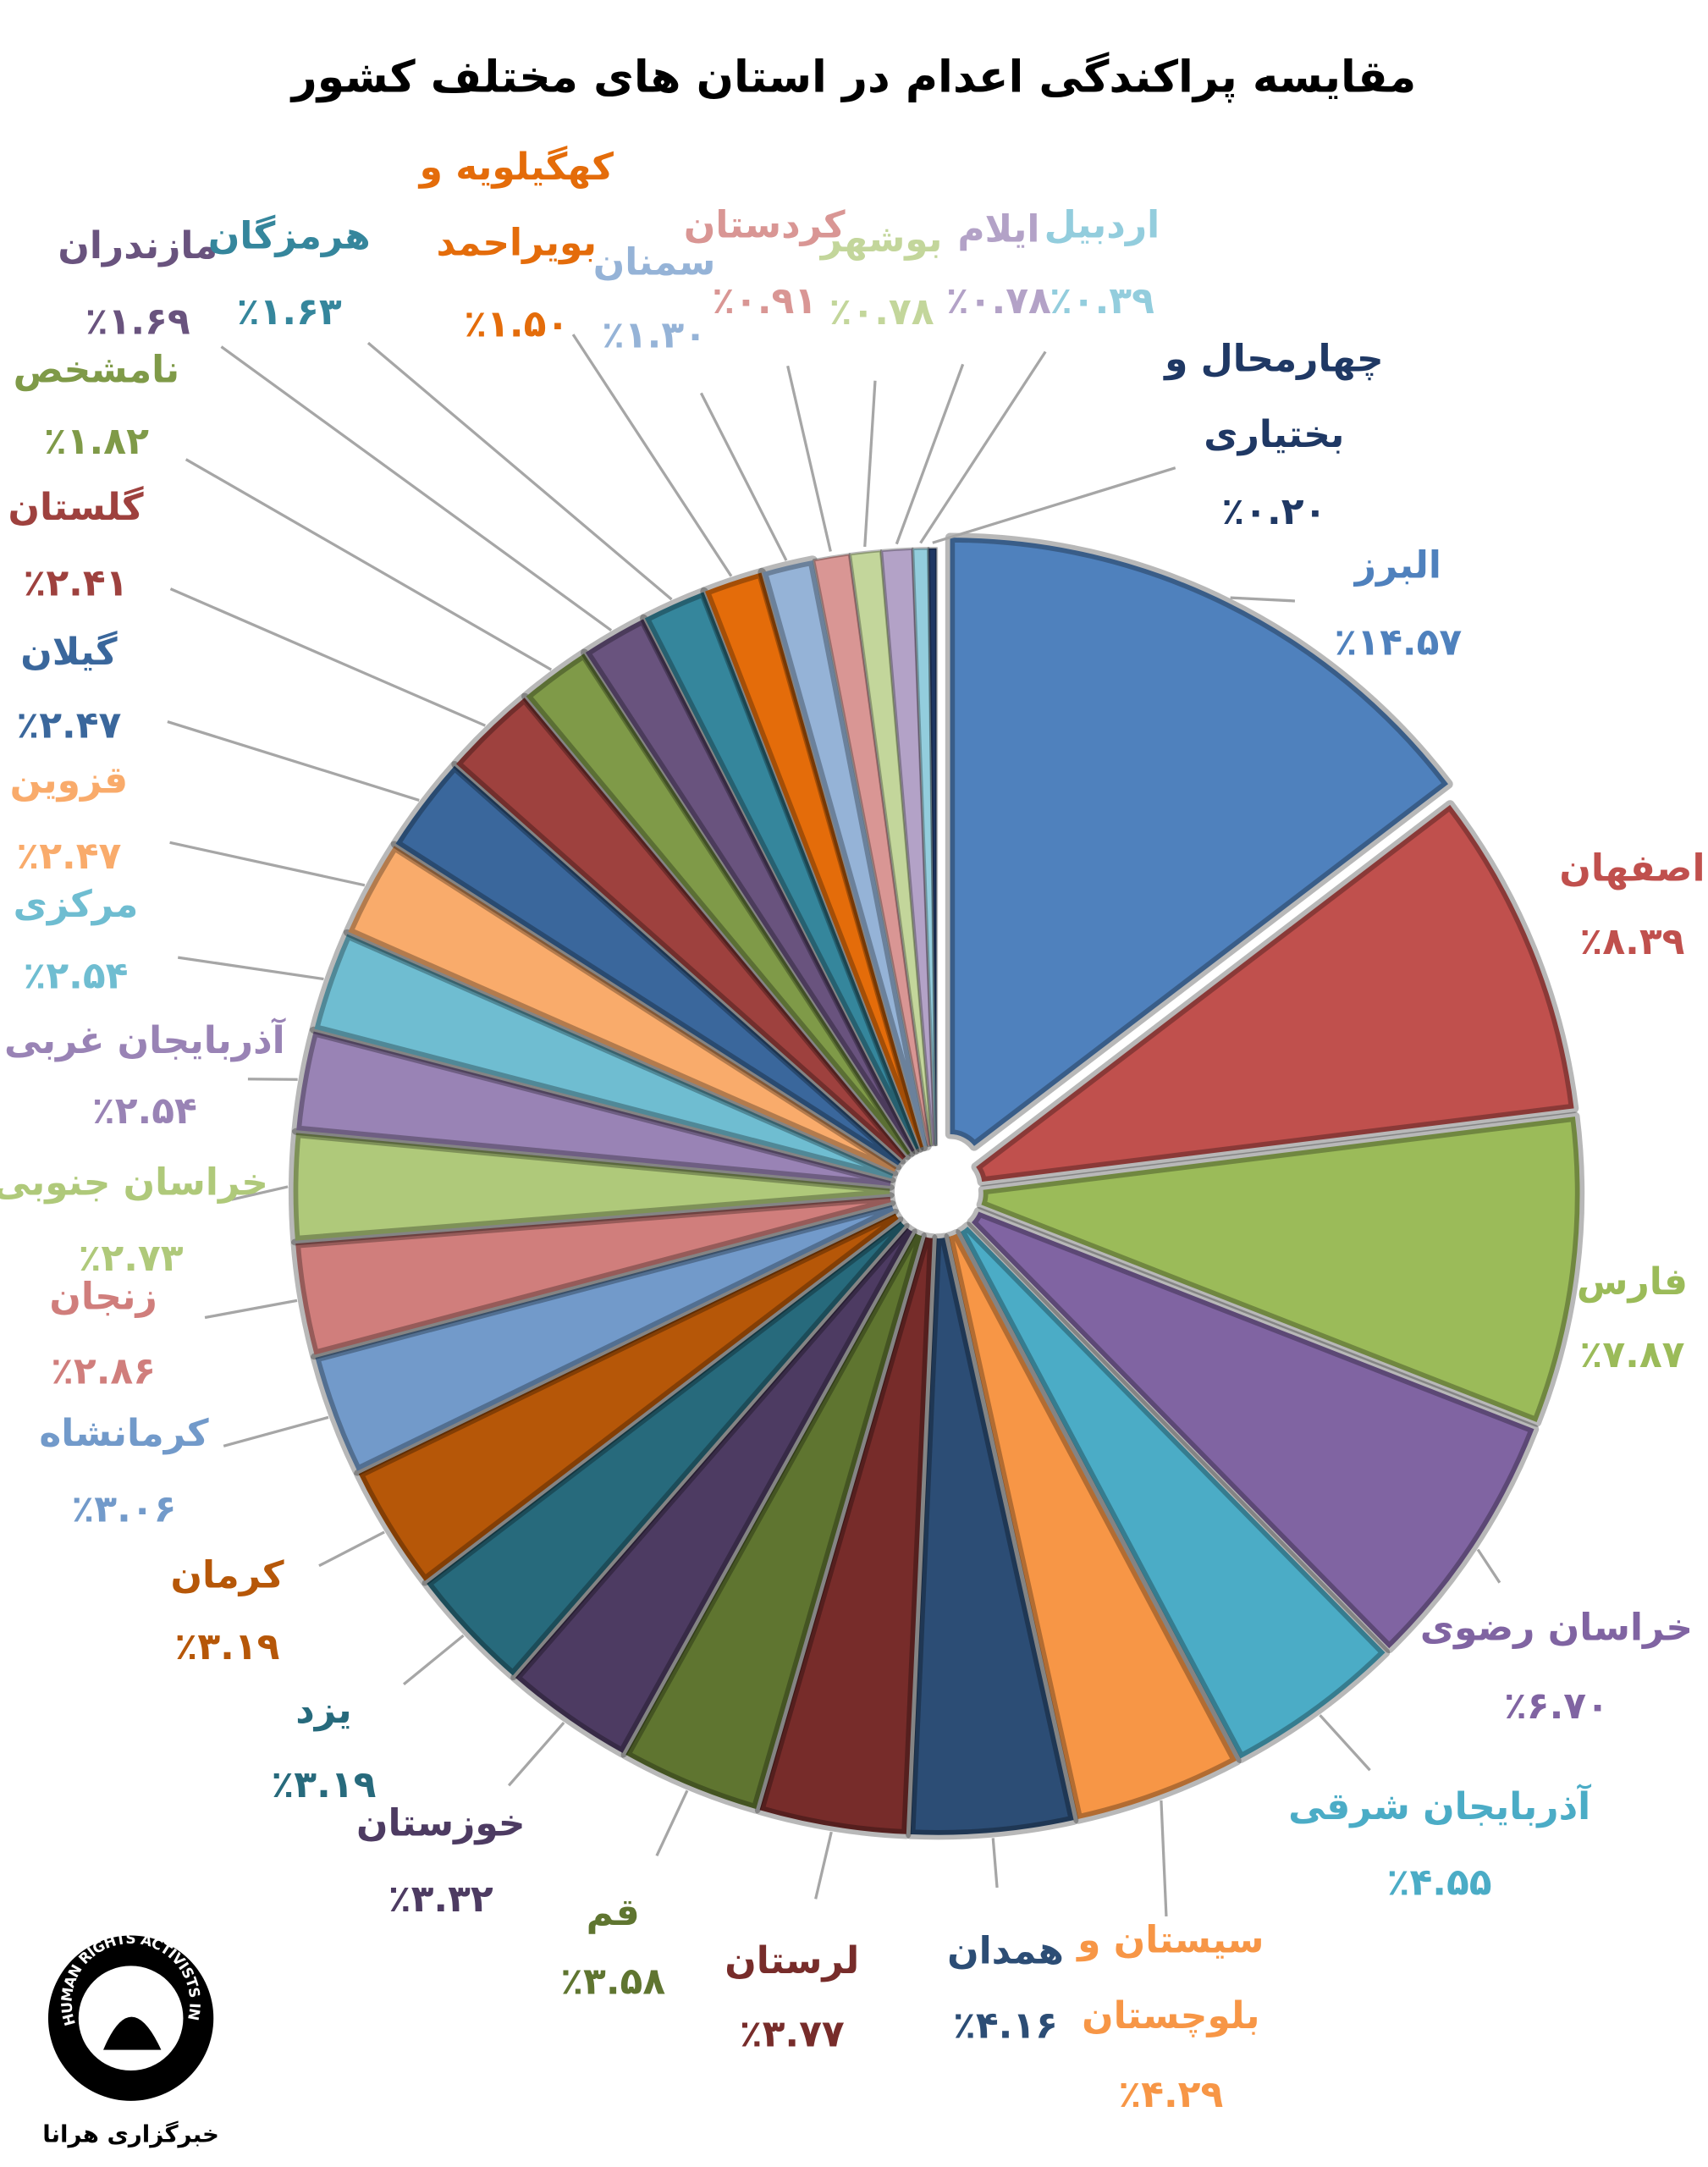 The width and height of the screenshot is (1708, 2167). What do you see at coordinates (1006, 1951) in the screenshot?
I see `slice-label: همدان` at bounding box center [1006, 1951].